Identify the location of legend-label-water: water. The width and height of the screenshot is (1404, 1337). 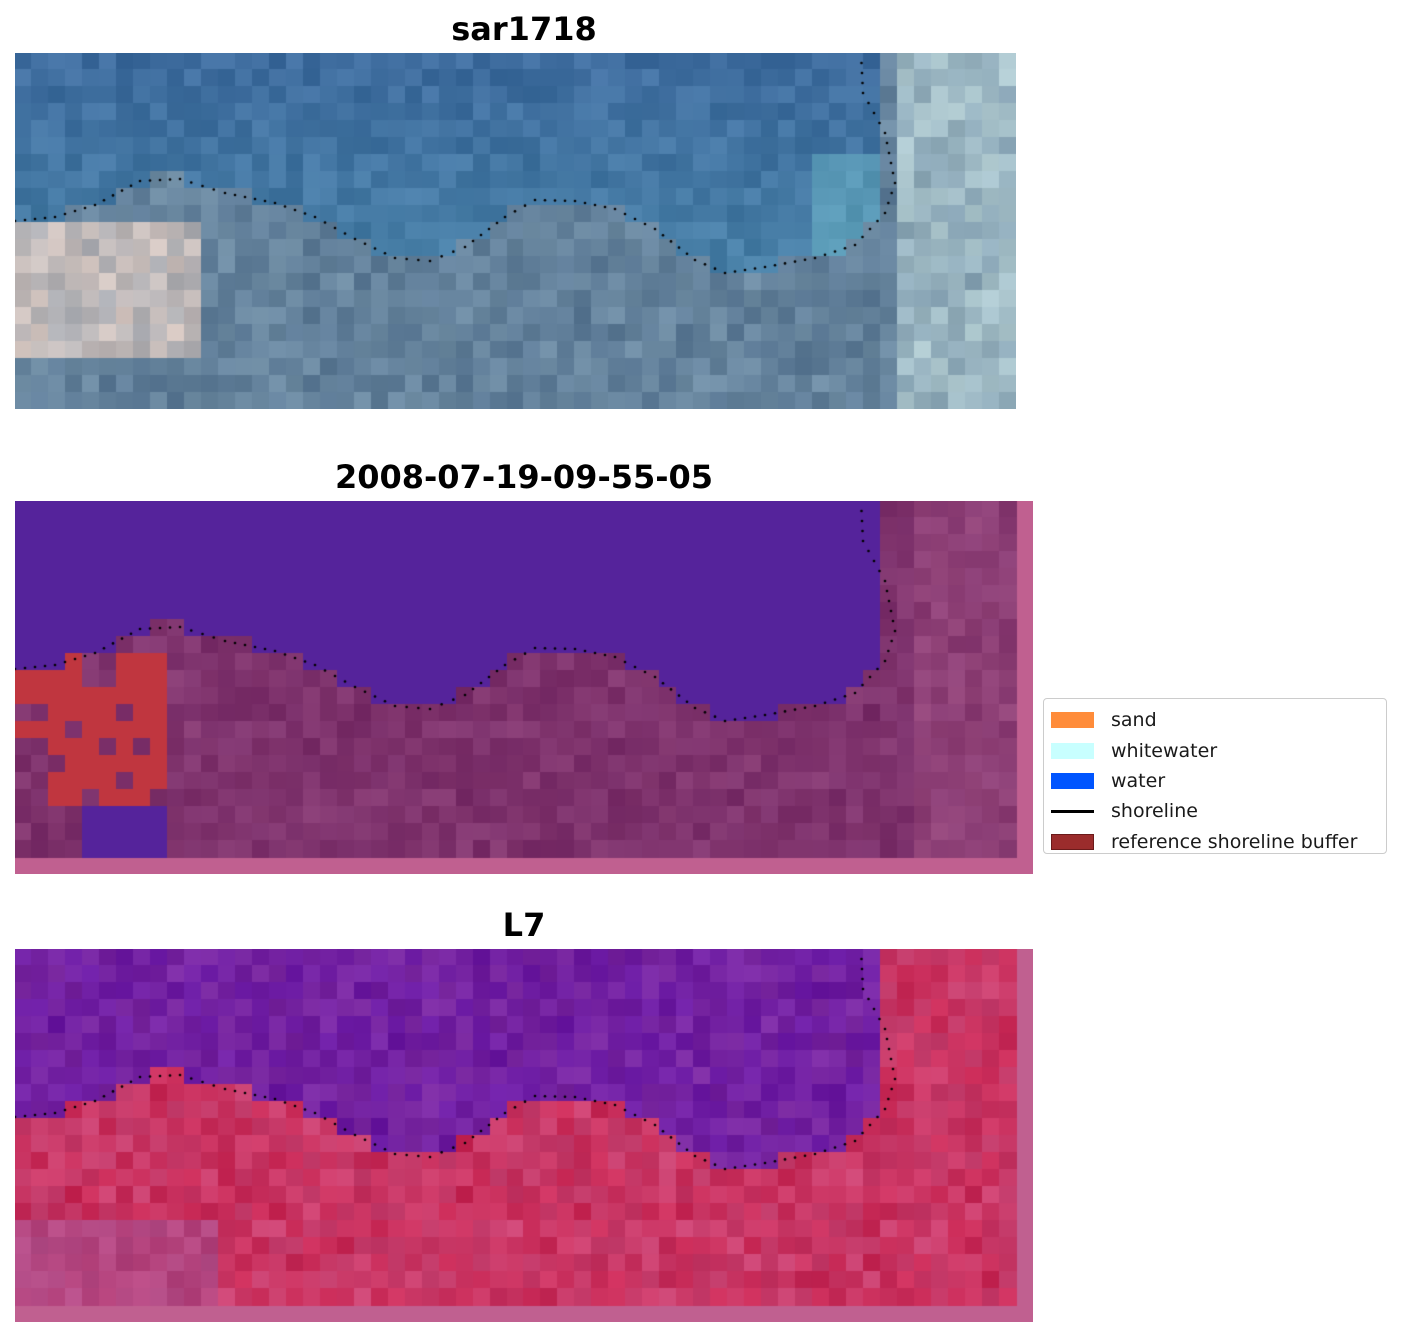
(1138, 780).